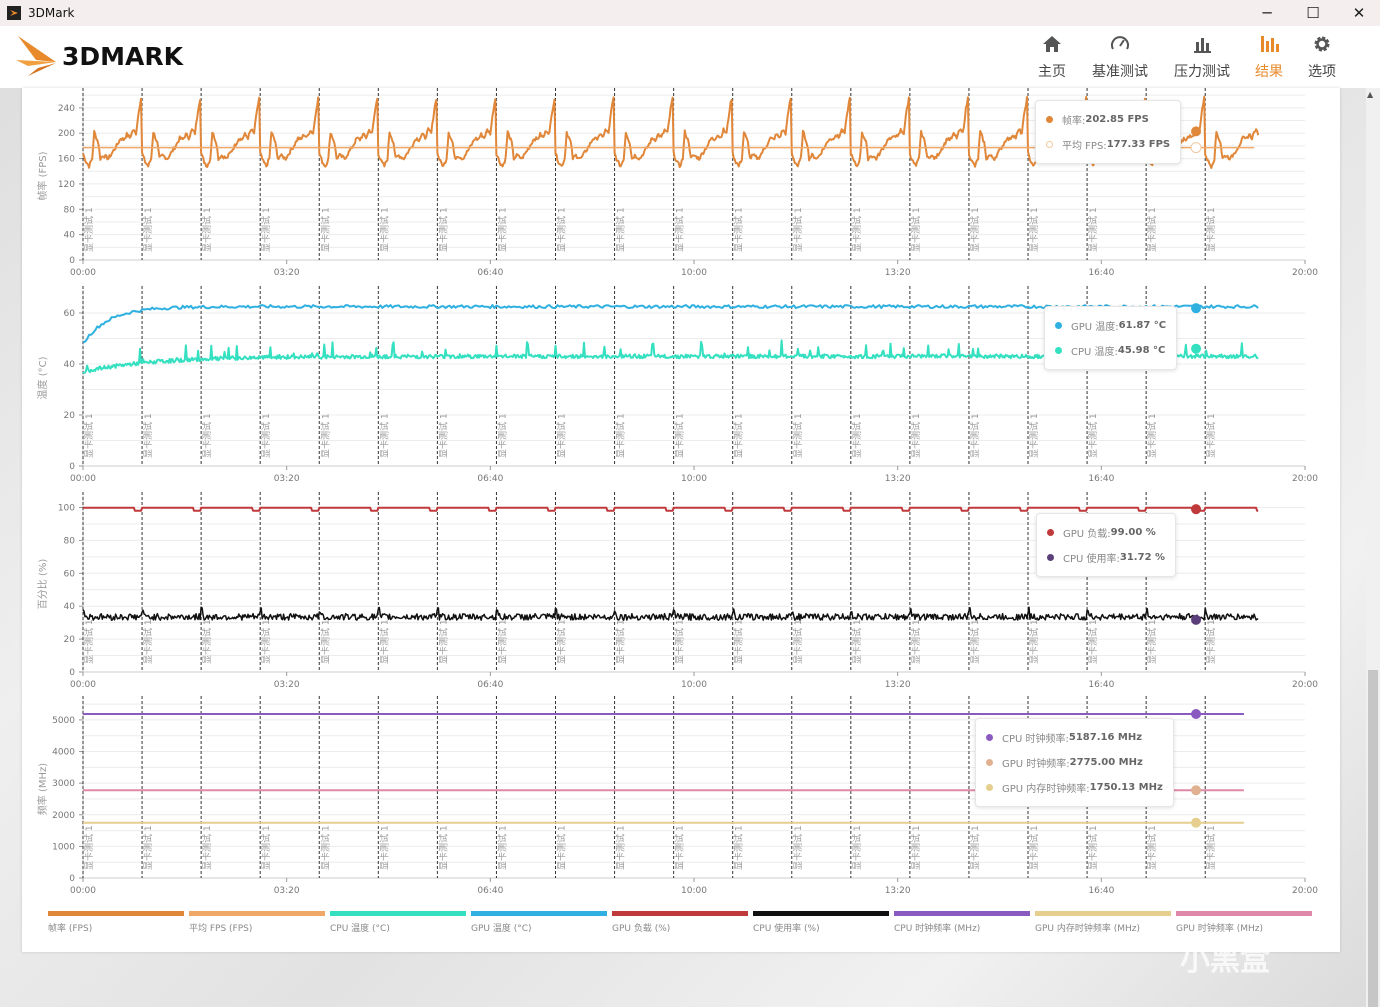 This screenshot has height=1007, width=1380. I want to click on tooltip-value: 2775.00 MHz, so click(1106, 762).